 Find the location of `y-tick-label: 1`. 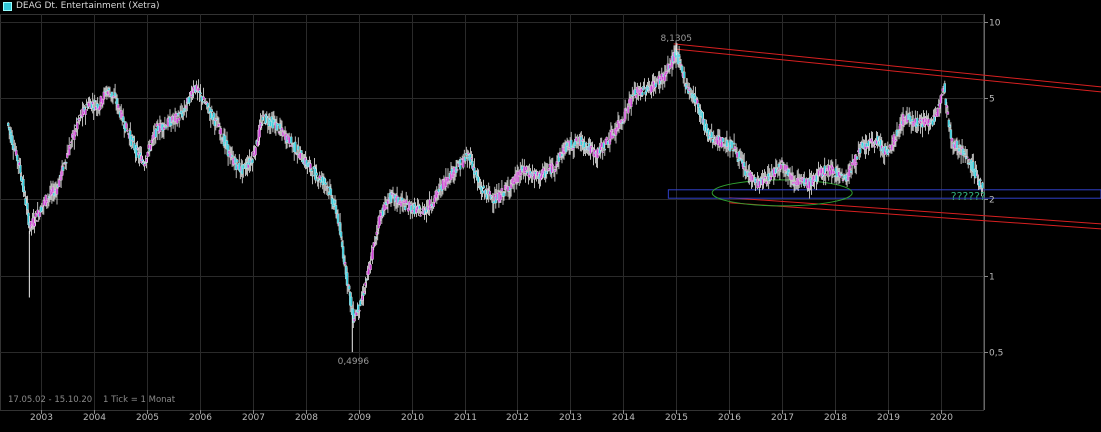

y-tick-label: 1 is located at coordinates (992, 278).